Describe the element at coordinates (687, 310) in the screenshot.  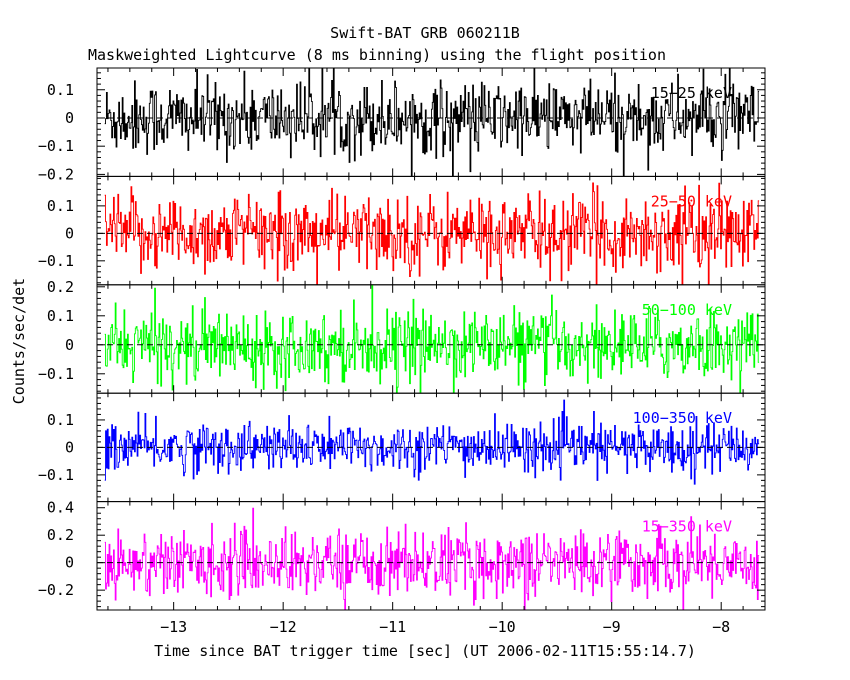
I see `band-label: 50−100 keV` at that location.